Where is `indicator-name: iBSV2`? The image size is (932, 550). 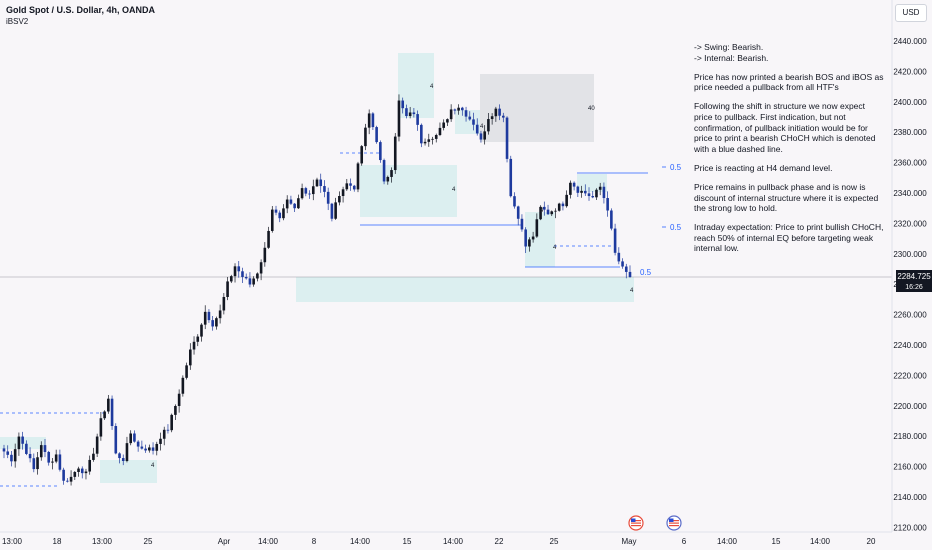
indicator-name: iBSV2 is located at coordinates (17, 21).